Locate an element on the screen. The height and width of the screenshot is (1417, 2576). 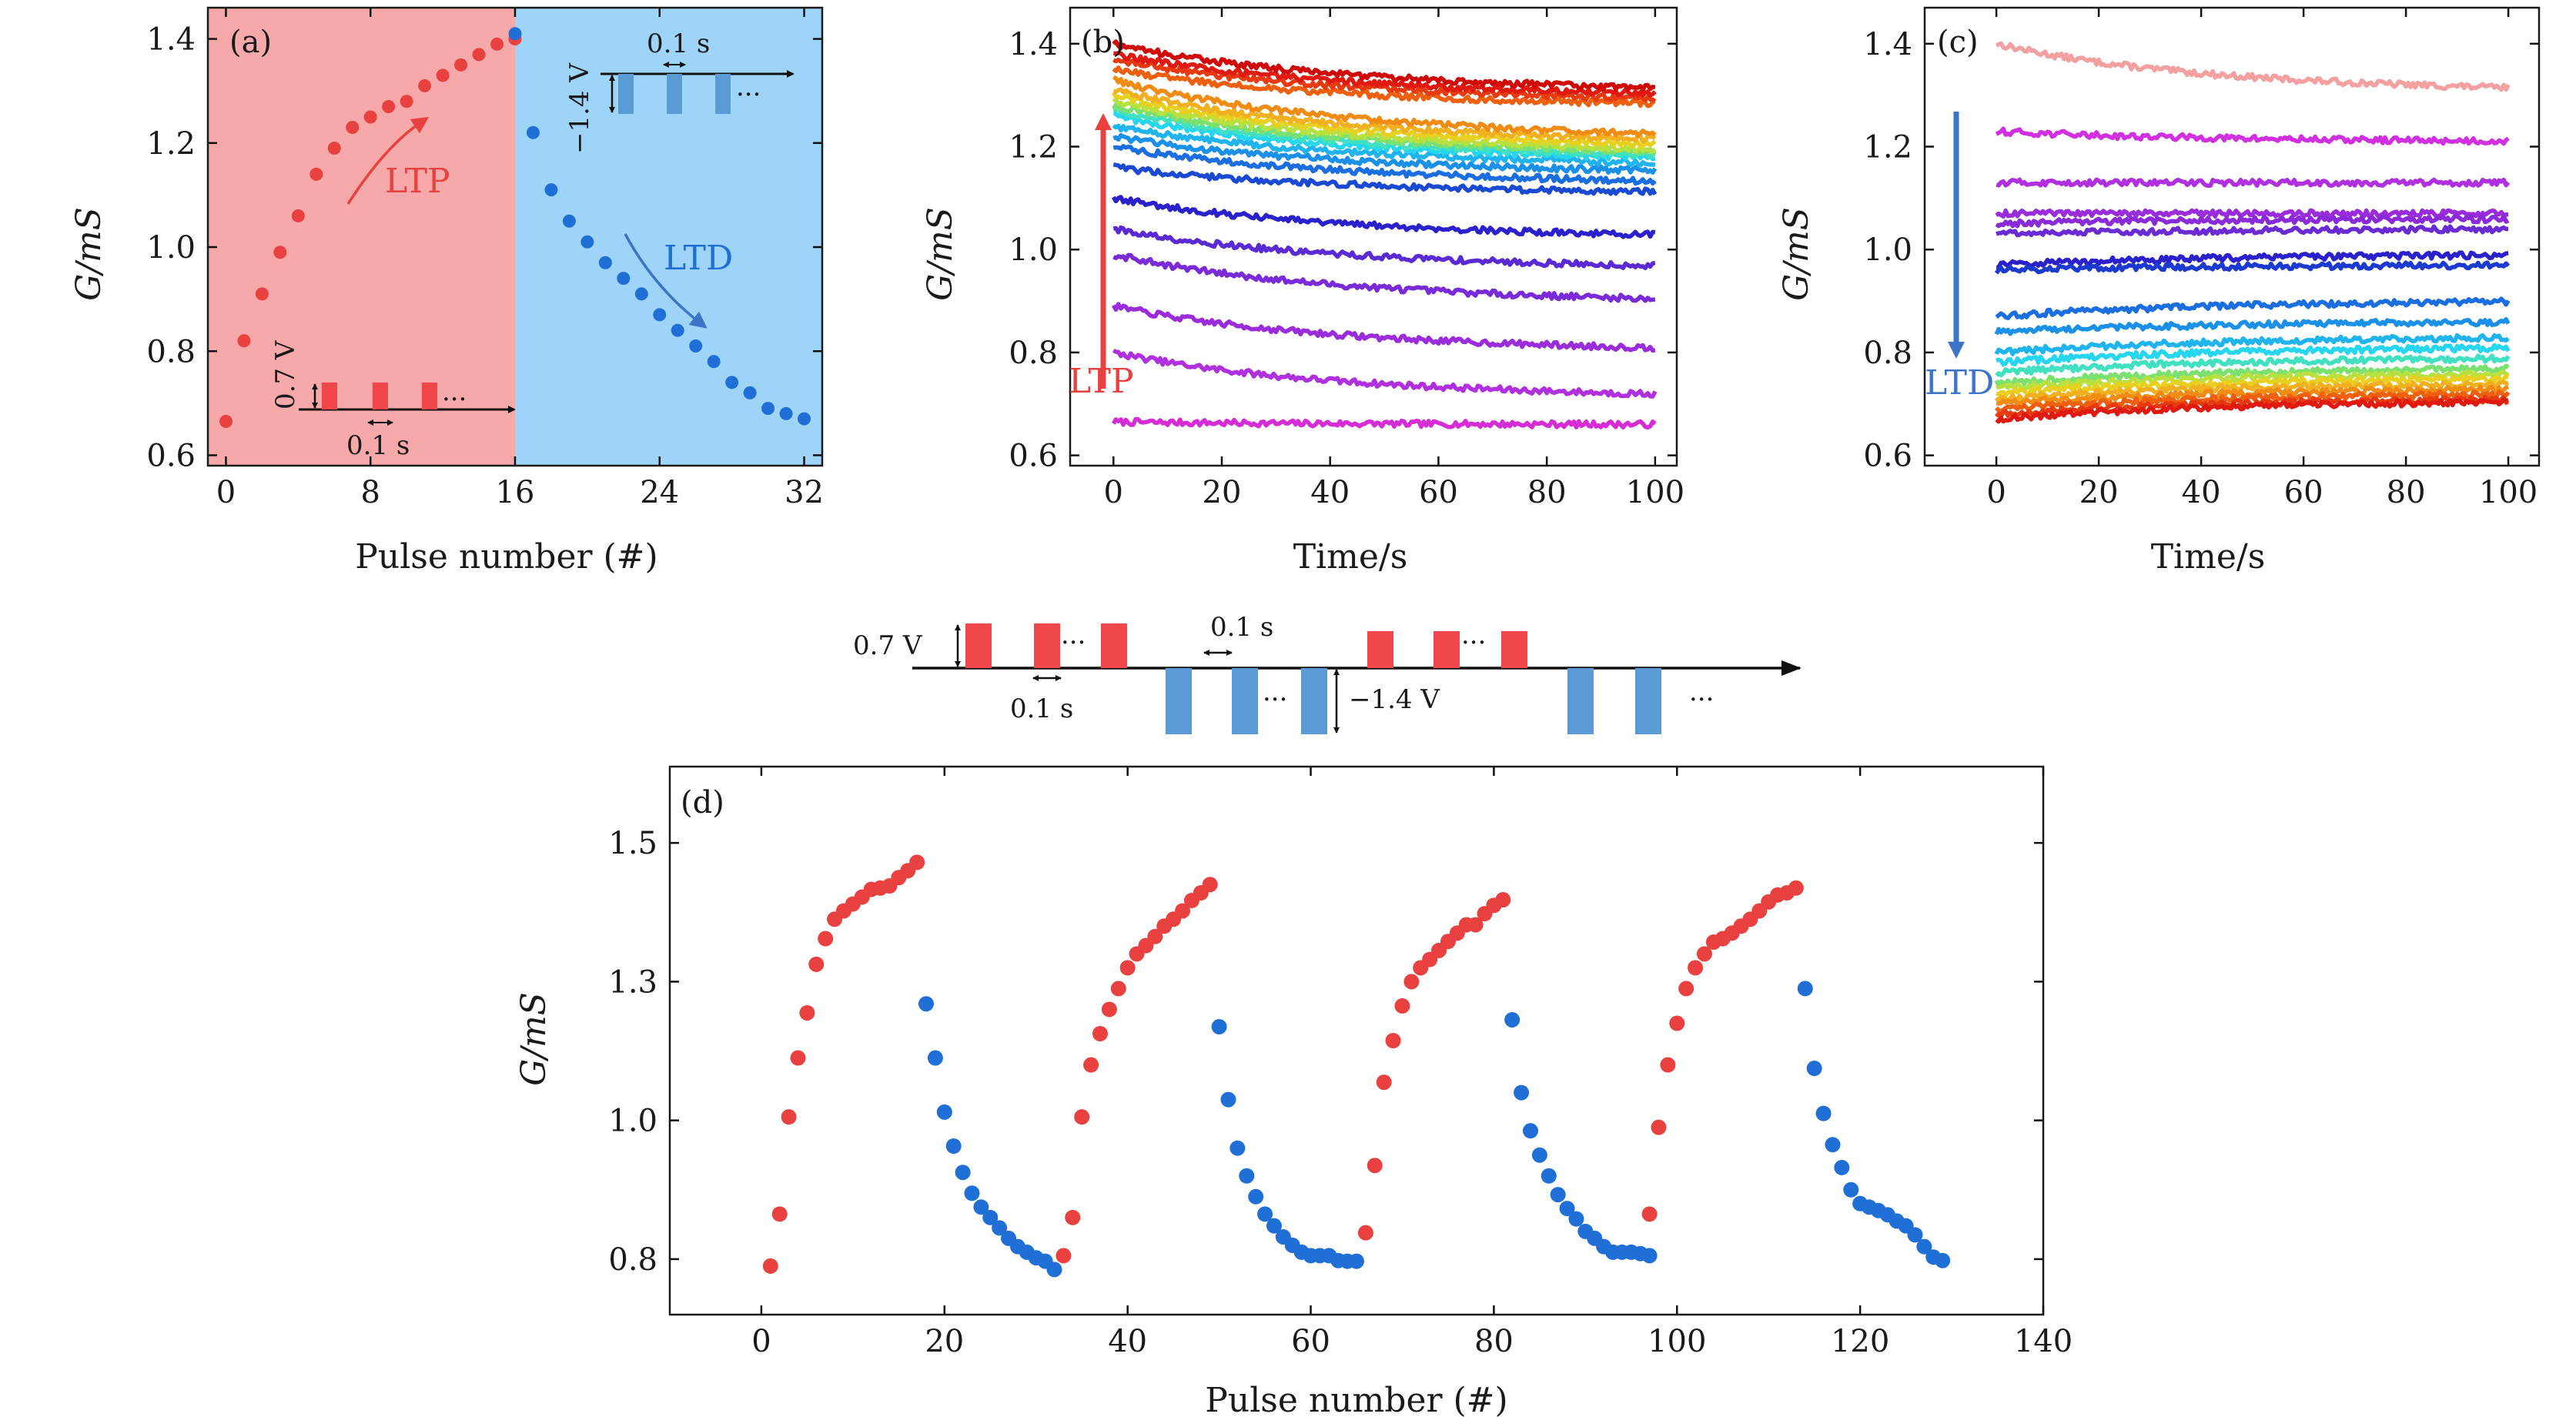
schematic-neg-voltage: −1.4 V is located at coordinates (1395, 699).